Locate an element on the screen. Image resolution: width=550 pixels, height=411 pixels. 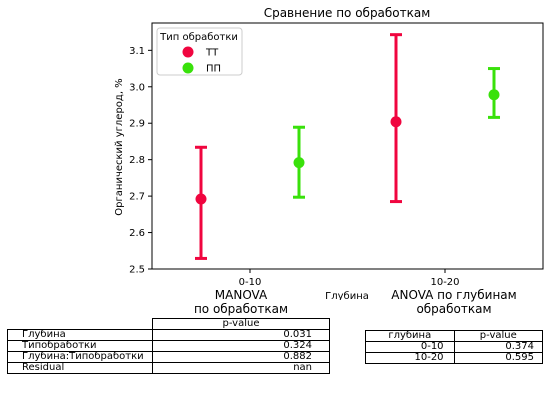
x-tick-label: 10-20 is located at coordinates (444, 282).